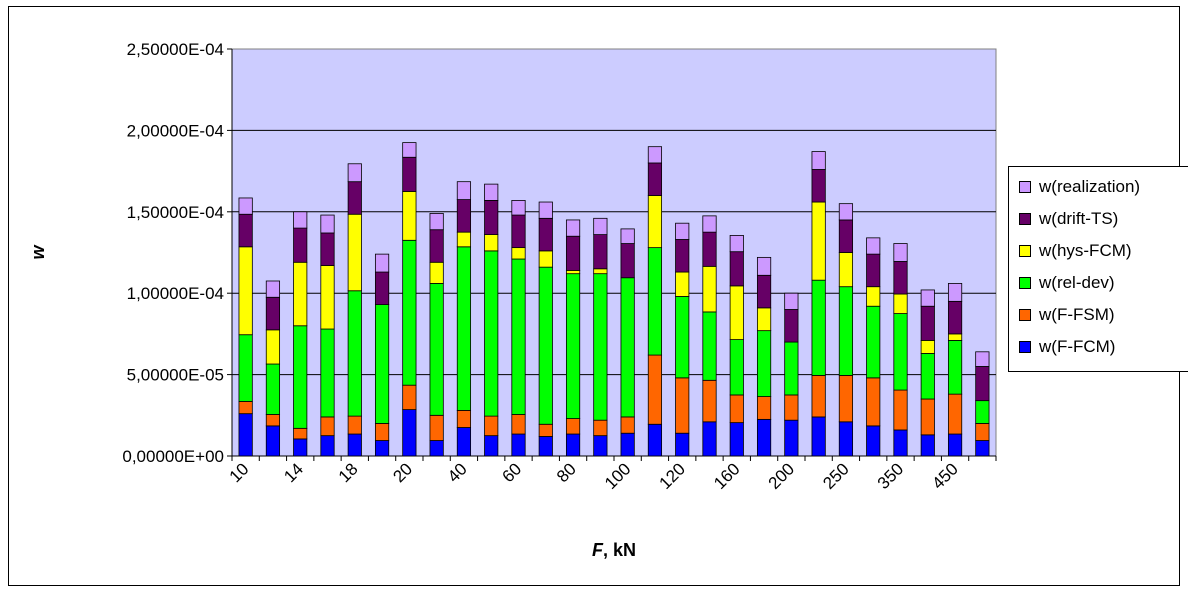 The width and height of the screenshot is (1188, 592). What do you see at coordinates (175, 130) in the screenshot?
I see `y-tick-label: 2,00000E-04` at bounding box center [175, 130].